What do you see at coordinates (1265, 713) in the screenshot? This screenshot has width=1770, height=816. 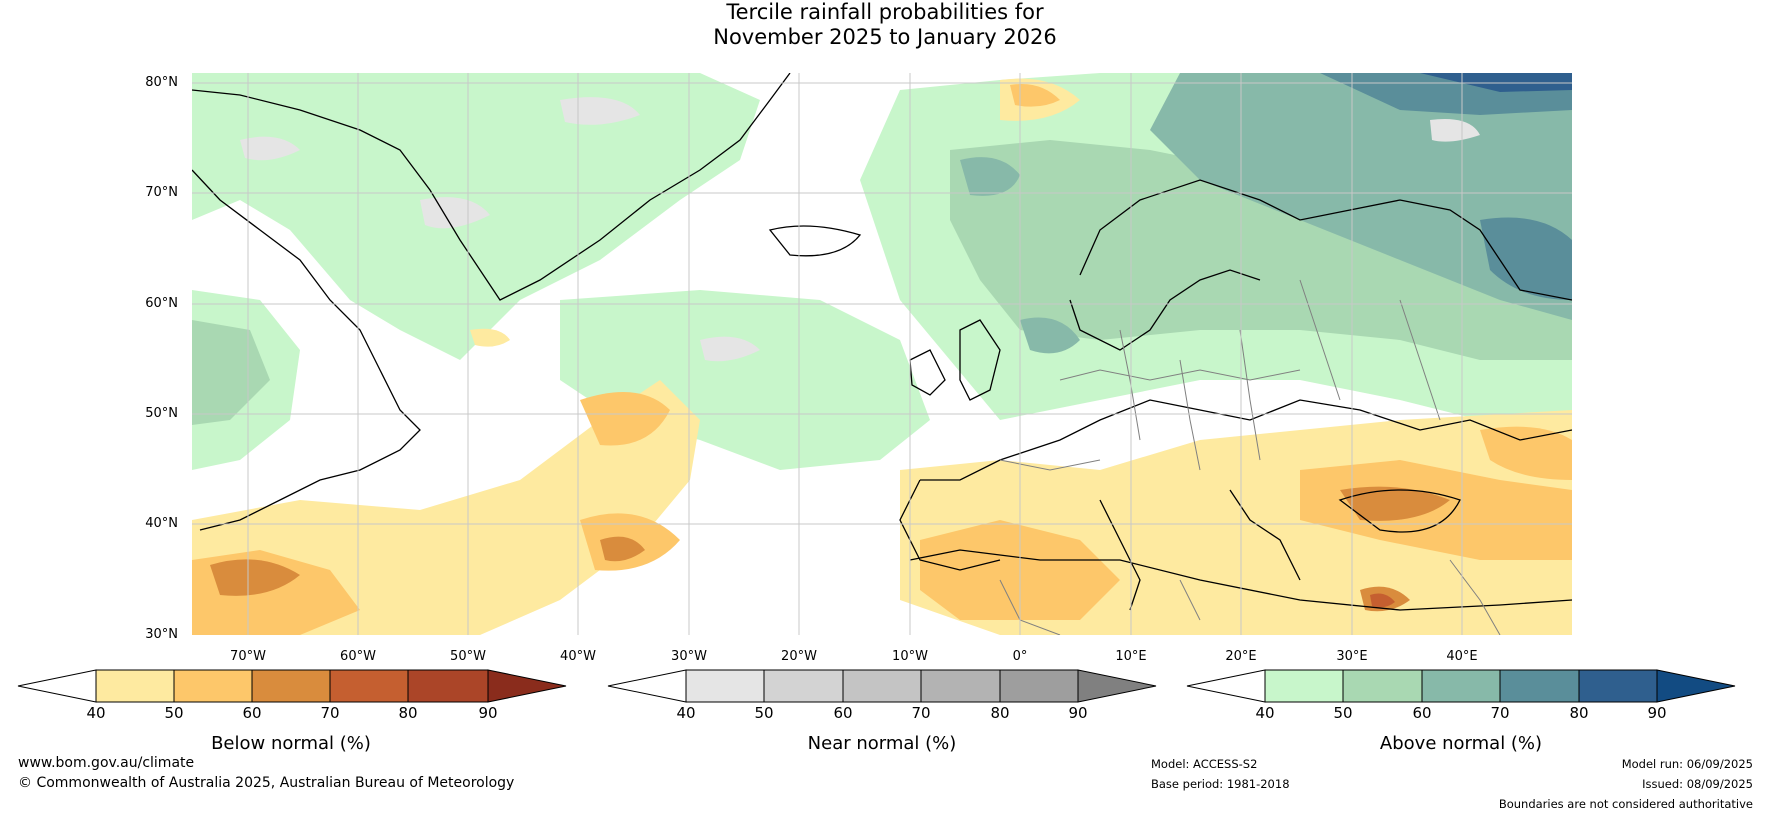 I see `above-tick-40: 40` at bounding box center [1265, 713].